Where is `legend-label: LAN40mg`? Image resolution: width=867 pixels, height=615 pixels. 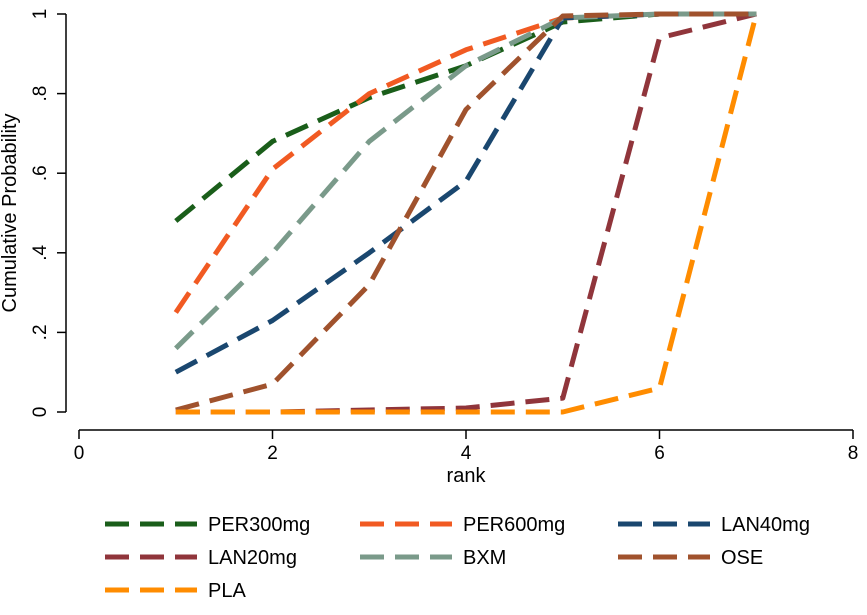
legend-label: LAN40mg is located at coordinates (765, 525).